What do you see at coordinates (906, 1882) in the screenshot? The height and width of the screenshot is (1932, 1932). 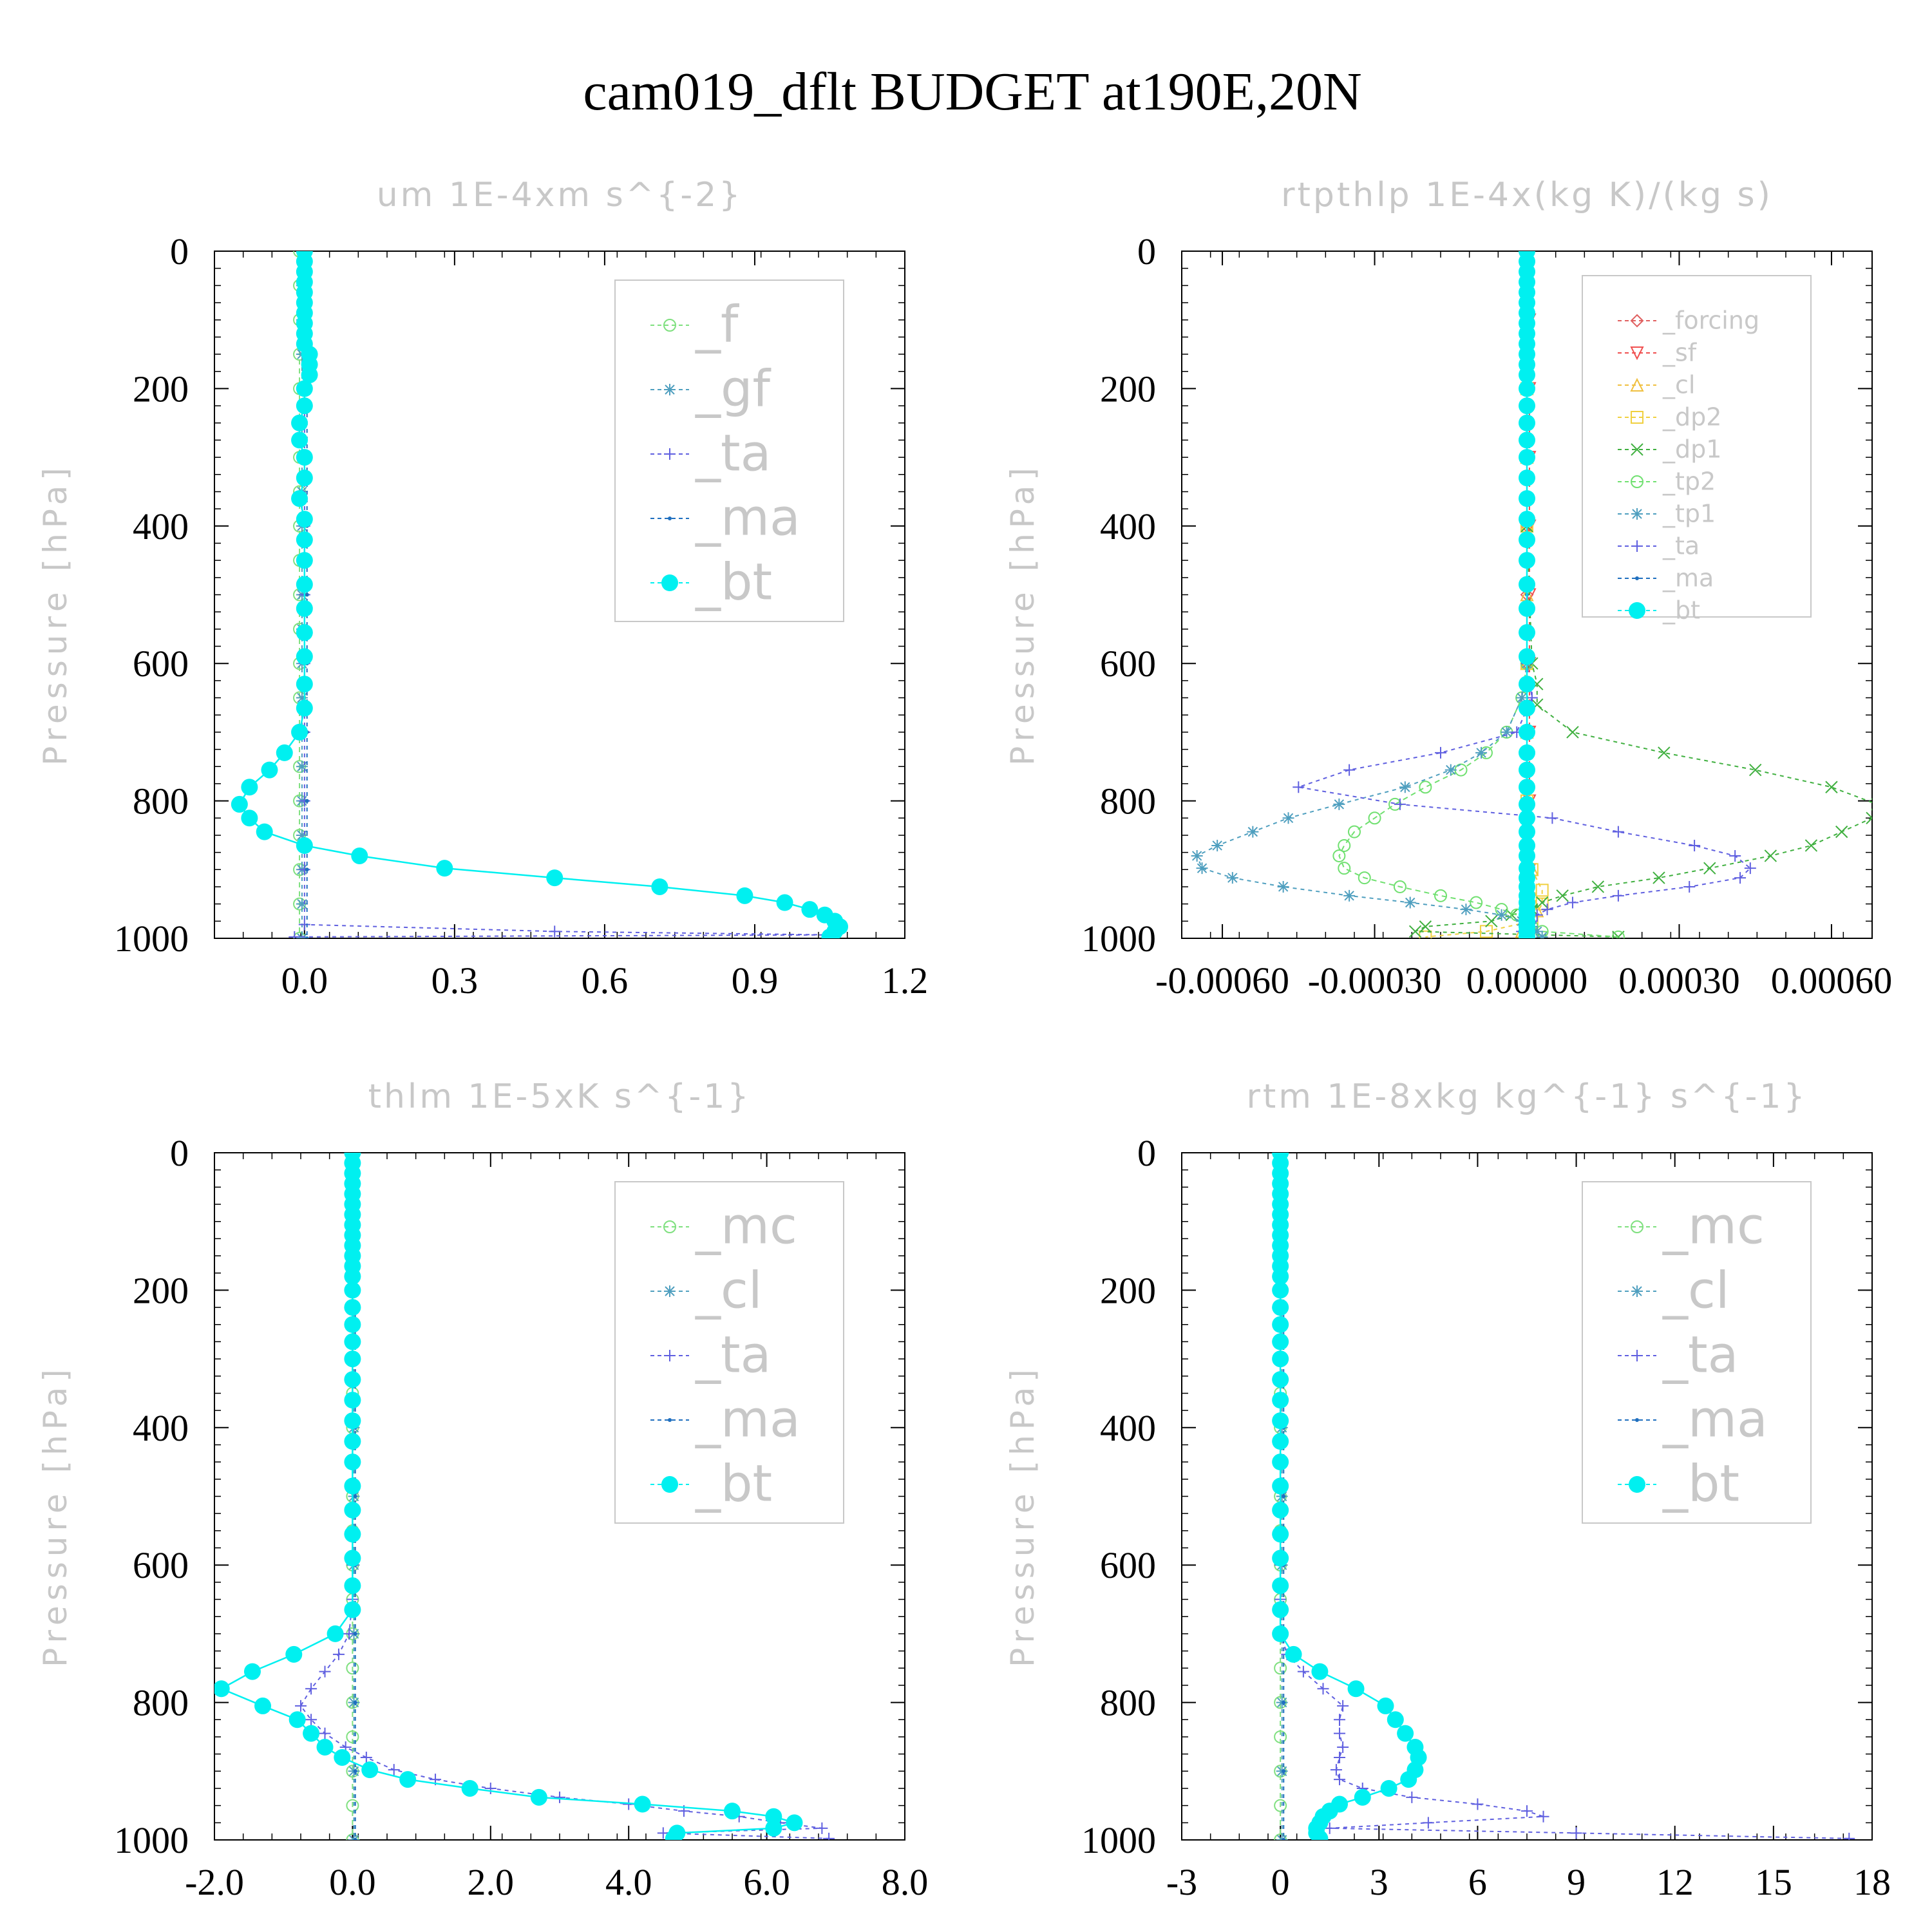 I see `x-tick-label: 8.0` at bounding box center [906, 1882].